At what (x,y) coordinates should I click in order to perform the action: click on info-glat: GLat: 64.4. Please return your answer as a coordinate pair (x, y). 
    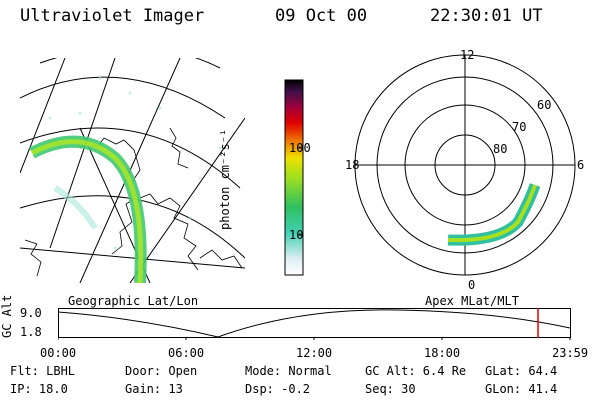
    Looking at the image, I should click on (521, 371).